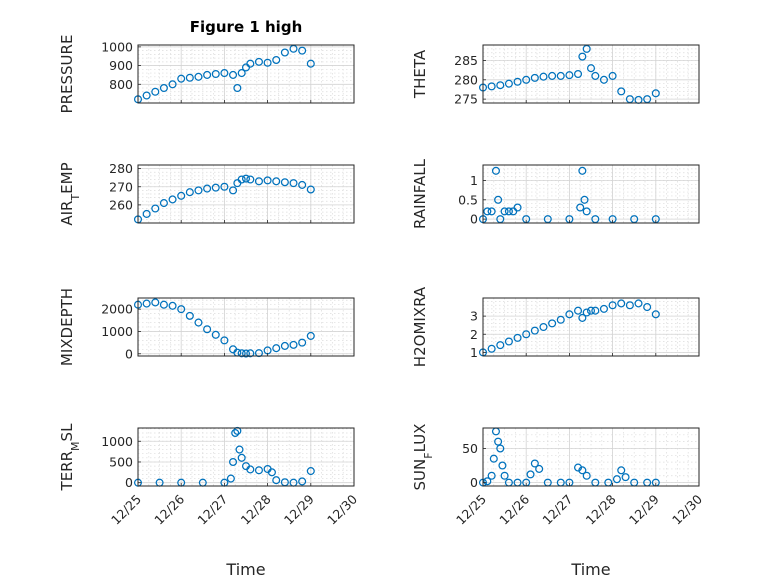  What do you see at coordinates (555, 75) in the screenshot?
I see `subplot-2: 275 280 285 THETA` at bounding box center [555, 75].